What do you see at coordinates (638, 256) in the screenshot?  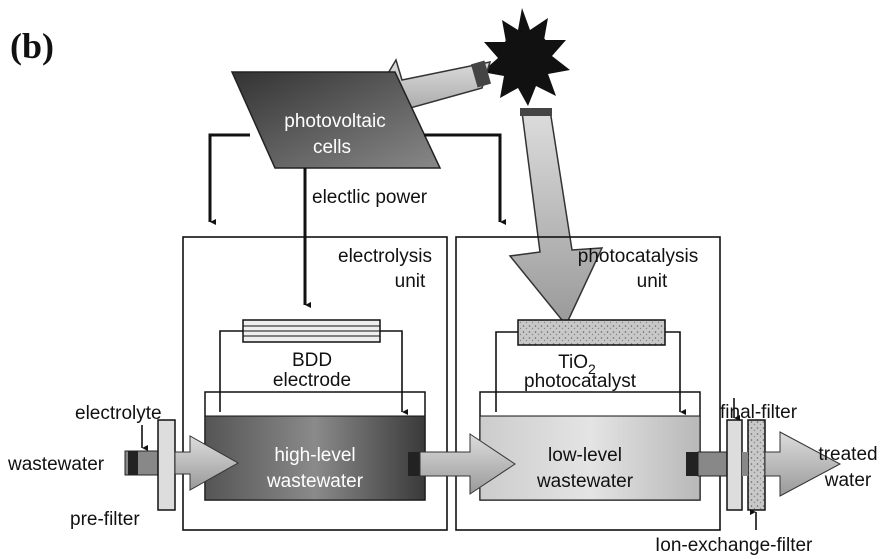 I see `unit-label: photocatalysis` at bounding box center [638, 256].